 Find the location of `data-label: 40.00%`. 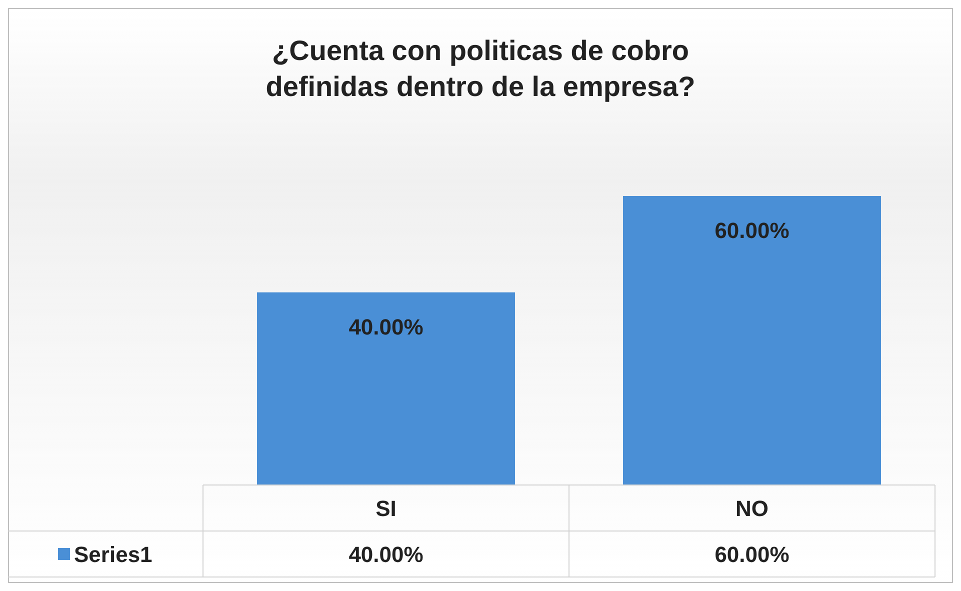

data-label: 40.00% is located at coordinates (386, 554).